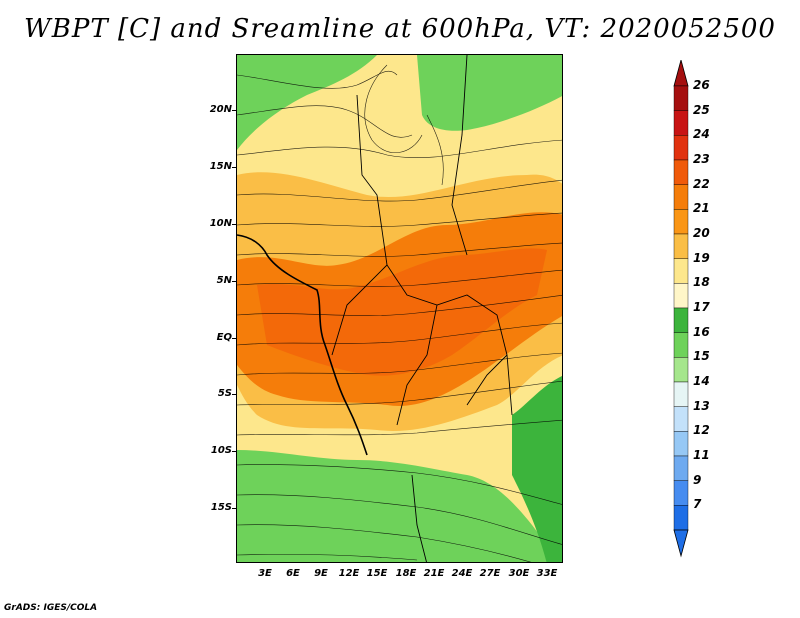 The width and height of the screenshot is (800, 618). I want to click on lat-label-15n: 15N, so click(220, 166).